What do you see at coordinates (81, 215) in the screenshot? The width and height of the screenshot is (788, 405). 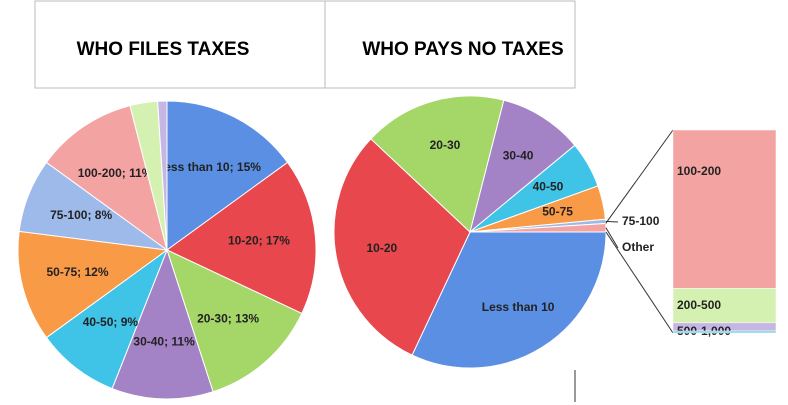 I see `data-label: 75-100; 8%` at bounding box center [81, 215].